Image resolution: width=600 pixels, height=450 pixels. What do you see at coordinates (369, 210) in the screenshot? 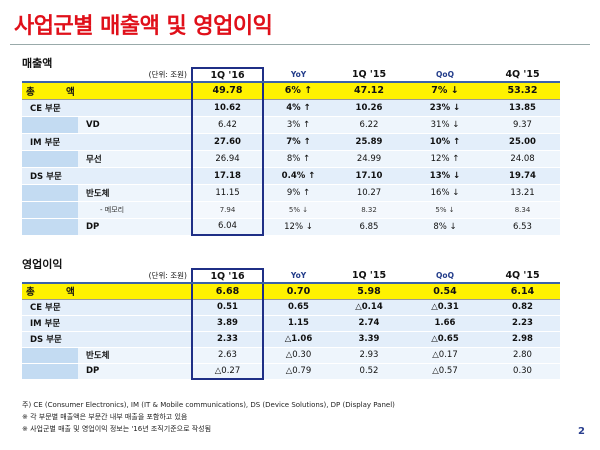
I see `value-cell: 8.32` at bounding box center [369, 210].